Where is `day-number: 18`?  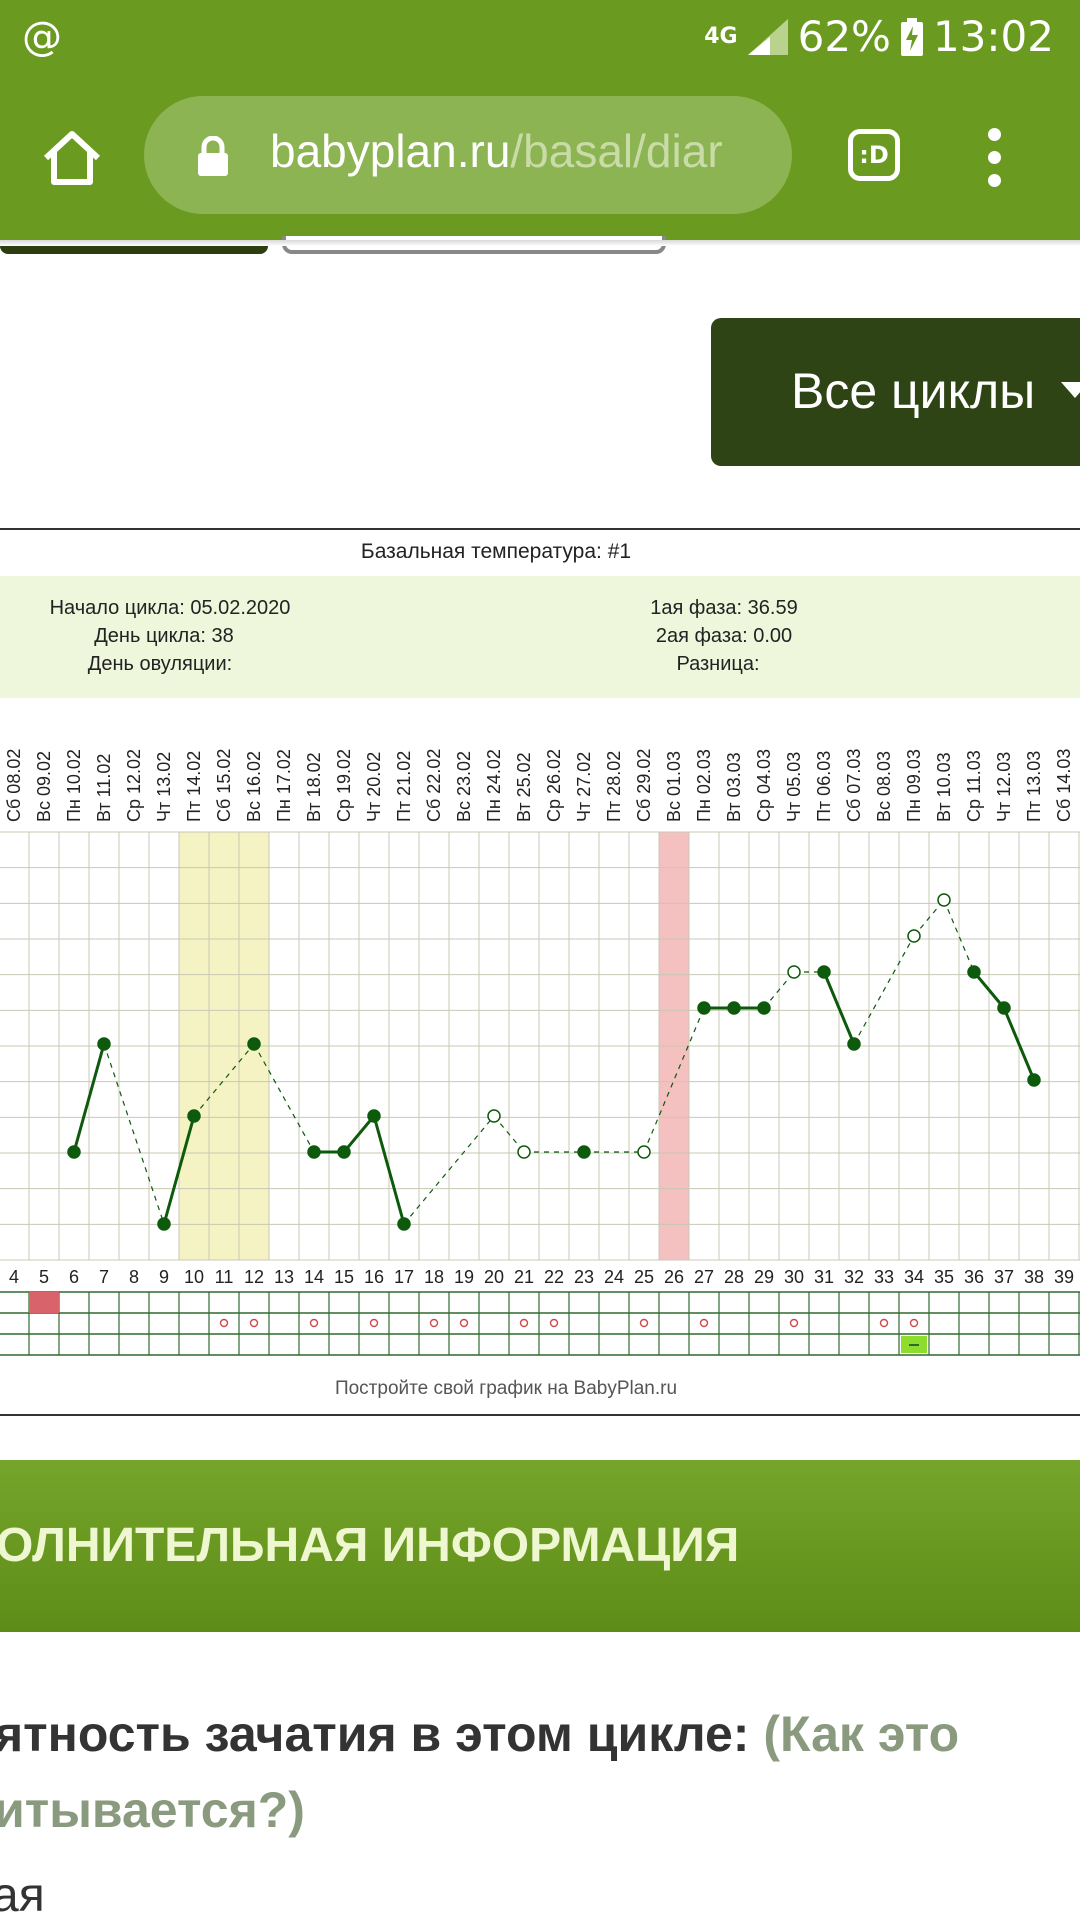
day-number: 18 is located at coordinates (434, 1277).